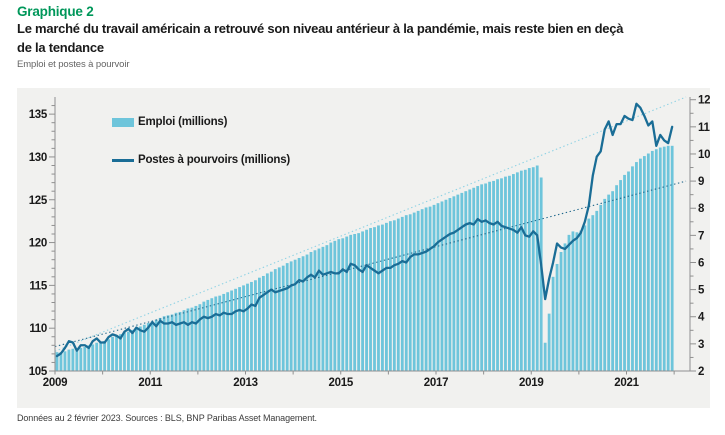 The height and width of the screenshot is (435, 725). I want to click on svg-text: 12, so click(704, 101).